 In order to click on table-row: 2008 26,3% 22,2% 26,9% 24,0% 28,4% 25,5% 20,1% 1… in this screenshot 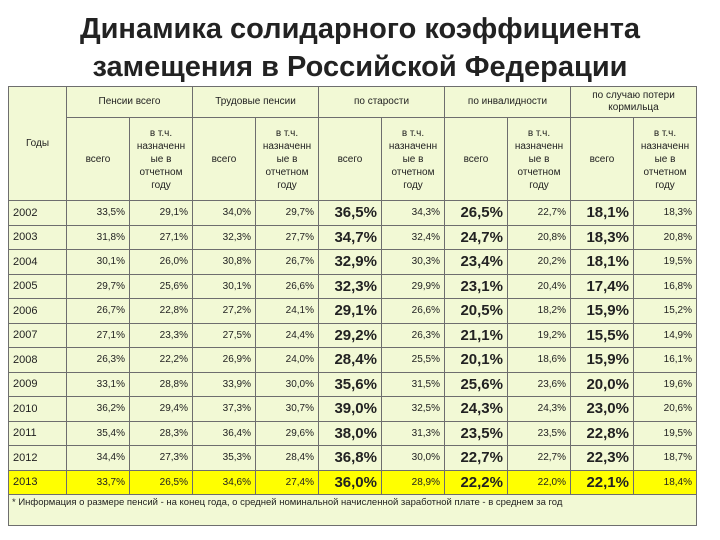, I will do `click(352, 360)`.